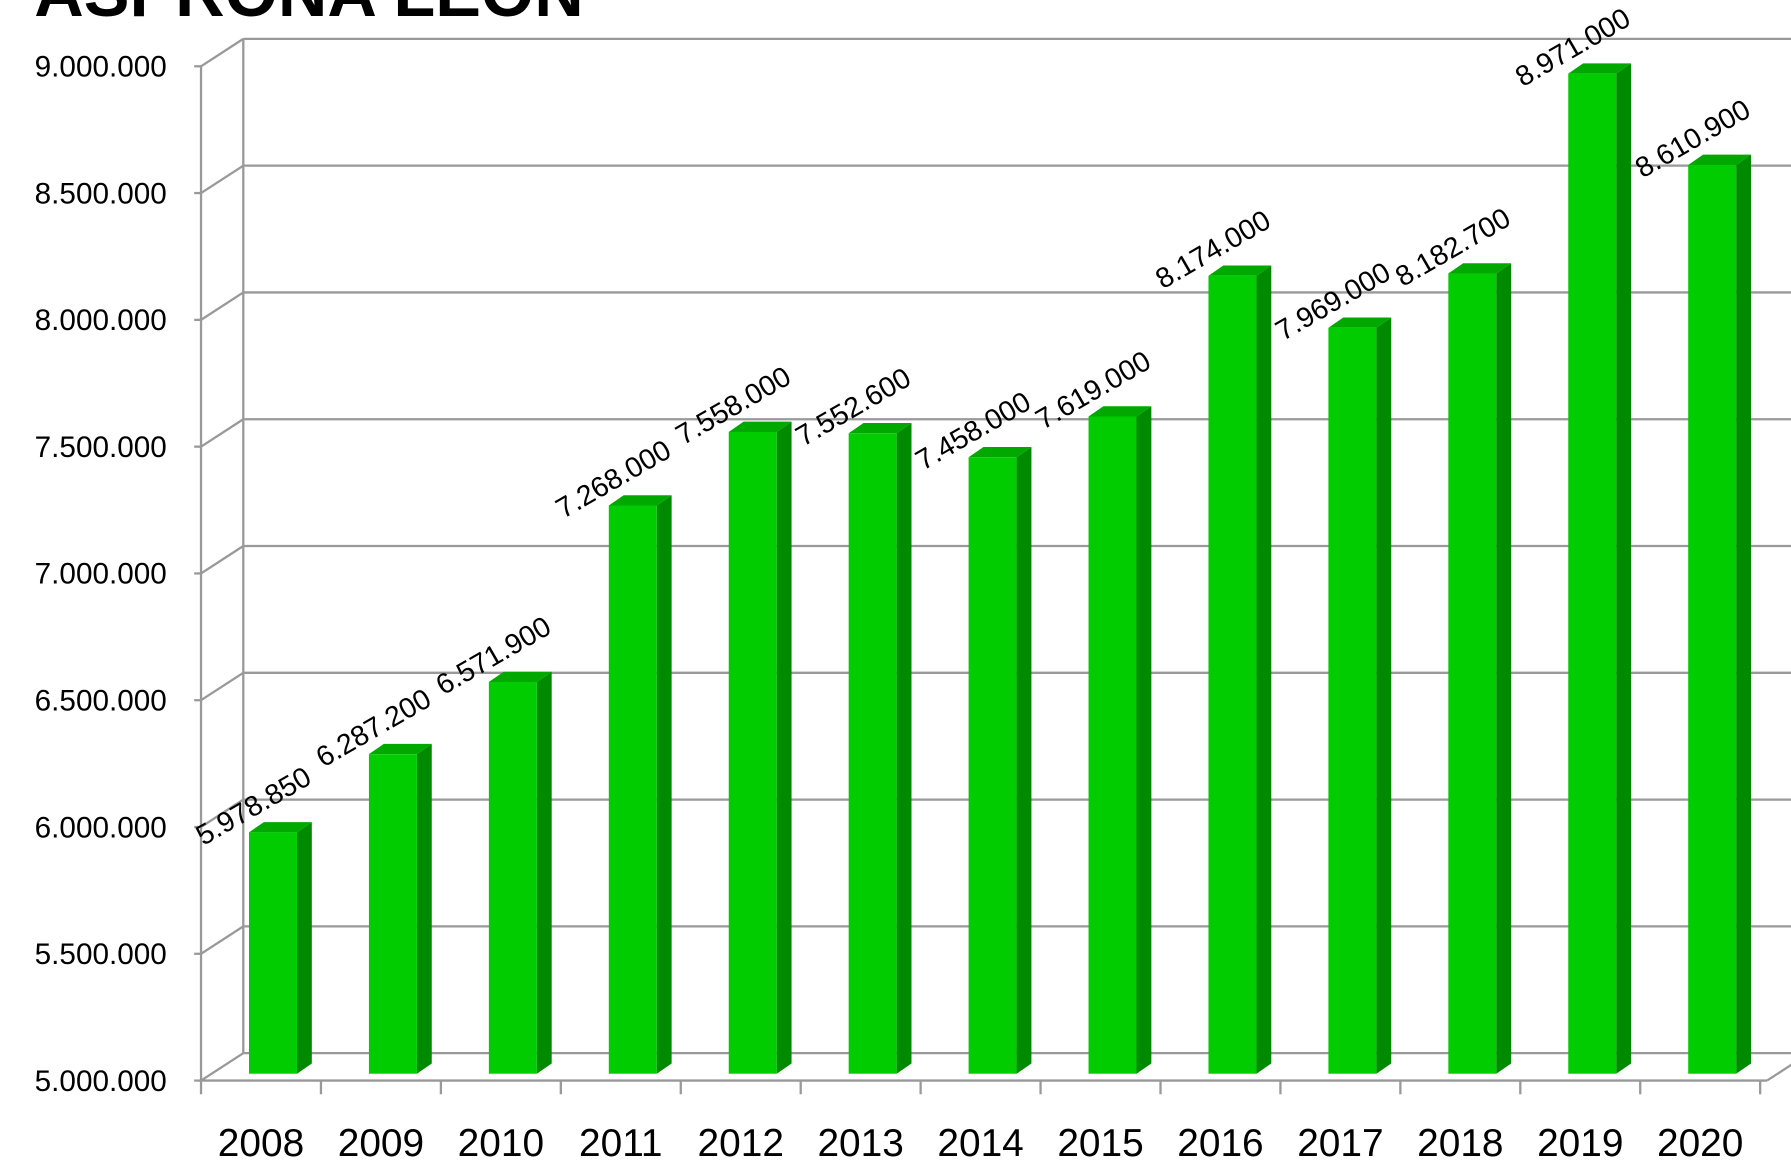 This screenshot has width=1791, height=1164. What do you see at coordinates (101, 827) in the screenshot?
I see `y-tick-label: 6.000.000` at bounding box center [101, 827].